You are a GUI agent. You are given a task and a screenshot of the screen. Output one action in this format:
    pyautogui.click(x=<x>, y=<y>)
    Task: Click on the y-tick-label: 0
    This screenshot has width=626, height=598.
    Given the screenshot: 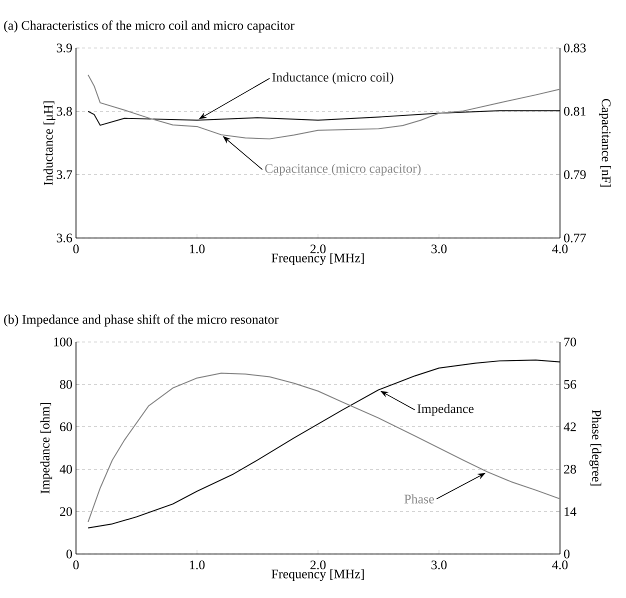 What is the action you would take?
    pyautogui.click(x=69, y=554)
    